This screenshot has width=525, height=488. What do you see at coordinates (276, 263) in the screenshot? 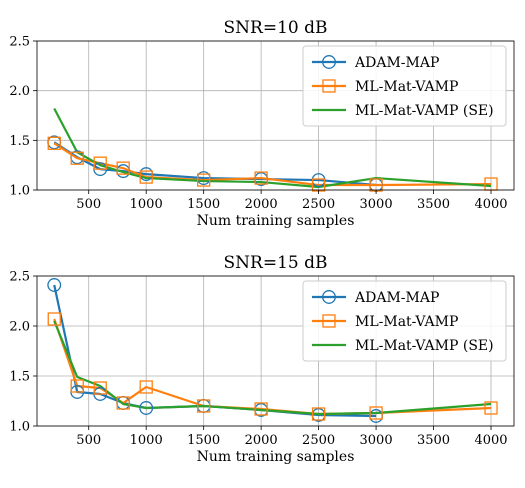
I see `chart-title: SNR=15 dB` at bounding box center [276, 263].